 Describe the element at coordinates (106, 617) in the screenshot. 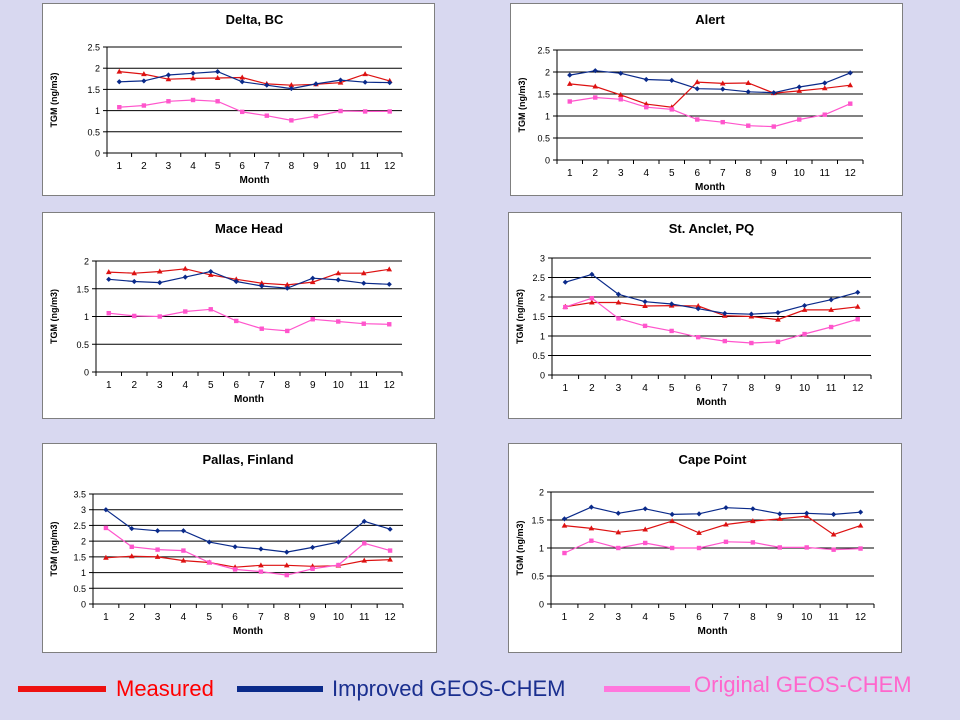

I see `x-tick-label: 1` at that location.